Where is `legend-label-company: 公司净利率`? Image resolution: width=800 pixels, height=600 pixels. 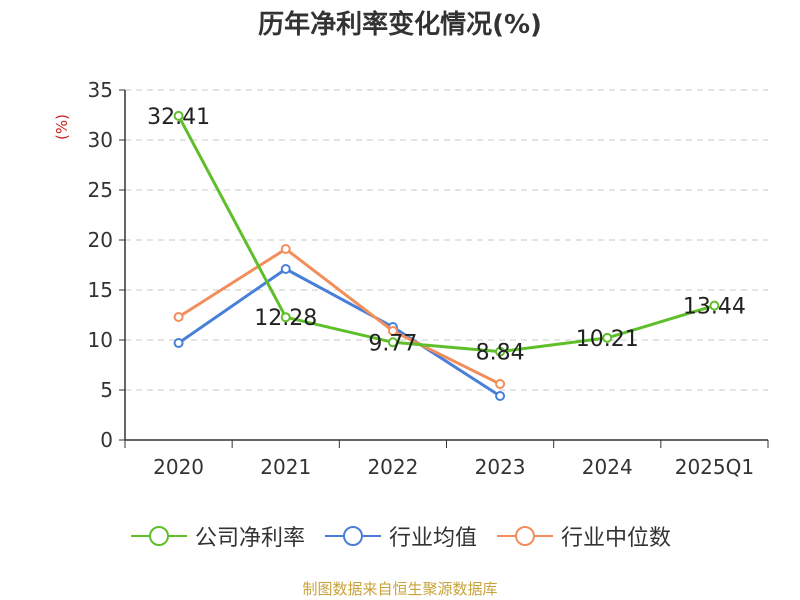 legend-label-company: 公司净利率 is located at coordinates (249, 538).